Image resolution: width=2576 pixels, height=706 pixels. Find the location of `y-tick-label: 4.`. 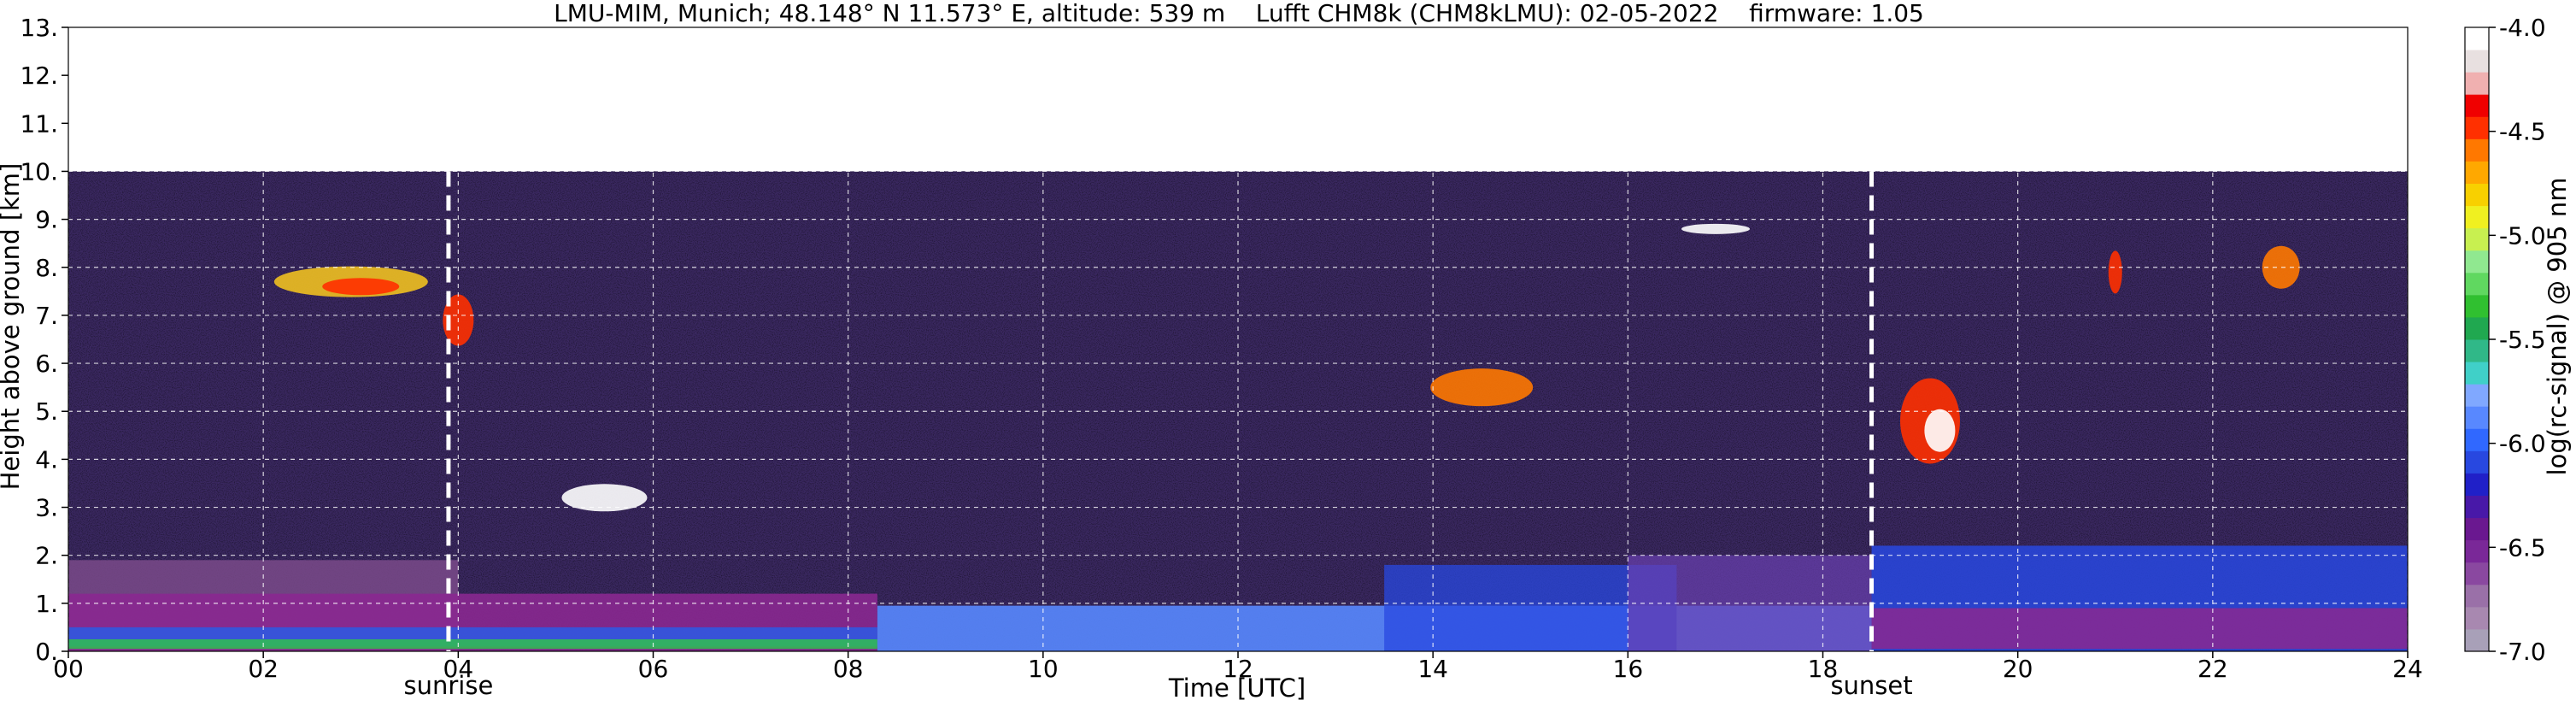

y-tick-label: 4. is located at coordinates (46, 459).